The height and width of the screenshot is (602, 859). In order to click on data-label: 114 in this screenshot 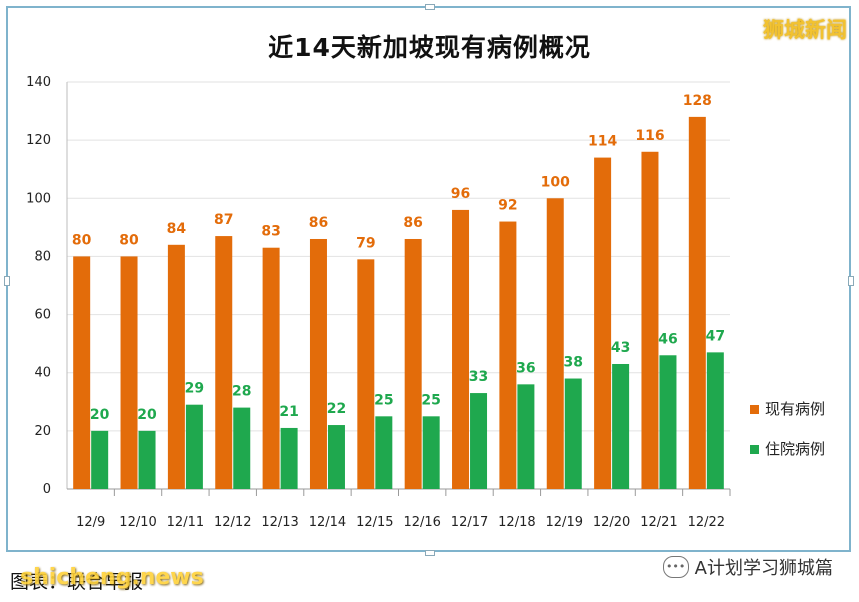, I will do `click(602, 142)`.